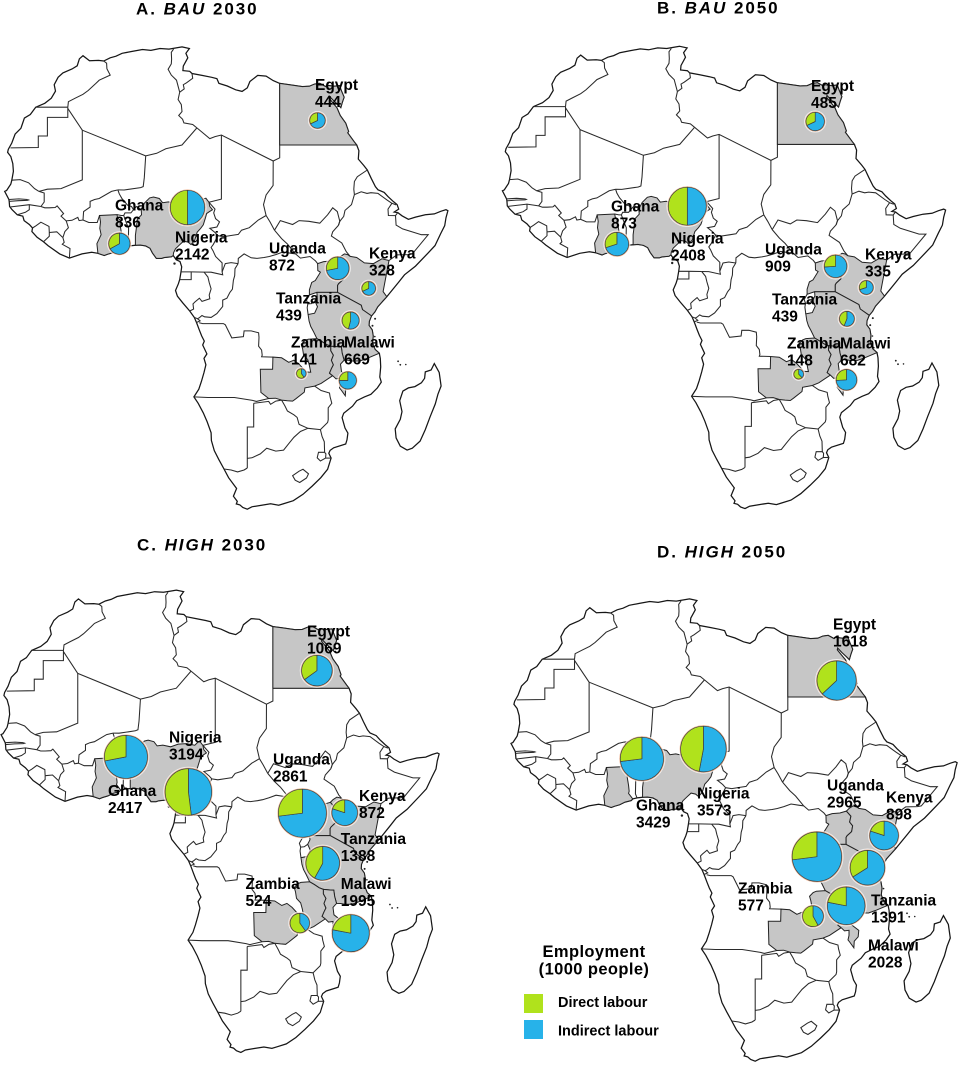  Describe the element at coordinates (290, 777) in the screenshot. I see `svg-text: 2861` at that location.